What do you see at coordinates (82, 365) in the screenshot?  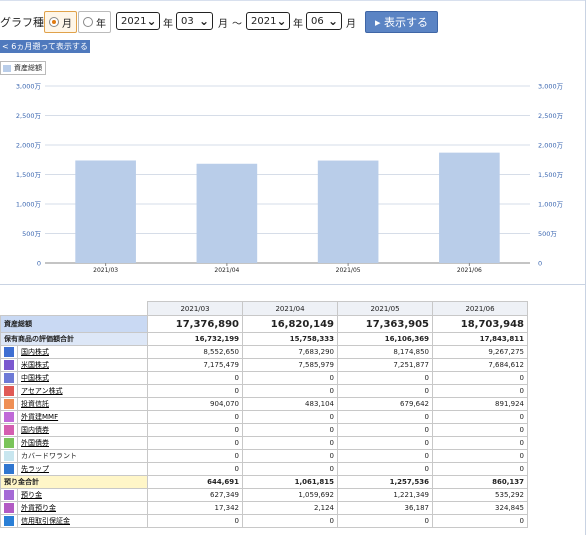 I see `row-label-link: 米国株式` at bounding box center [82, 365].